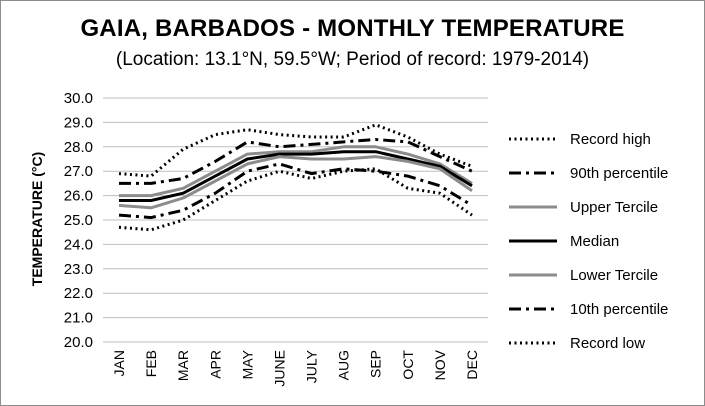  What do you see at coordinates (151, 363) in the screenshot?
I see `x-tick-label: FEB` at bounding box center [151, 363].